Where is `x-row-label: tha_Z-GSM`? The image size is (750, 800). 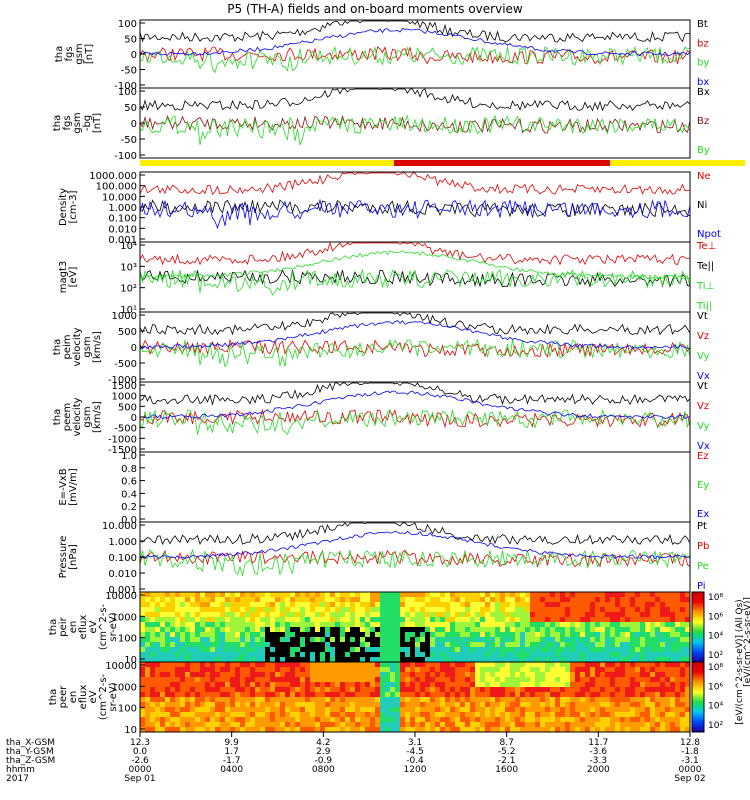 x-row-label: tha_Z-GSM is located at coordinates (30, 761).